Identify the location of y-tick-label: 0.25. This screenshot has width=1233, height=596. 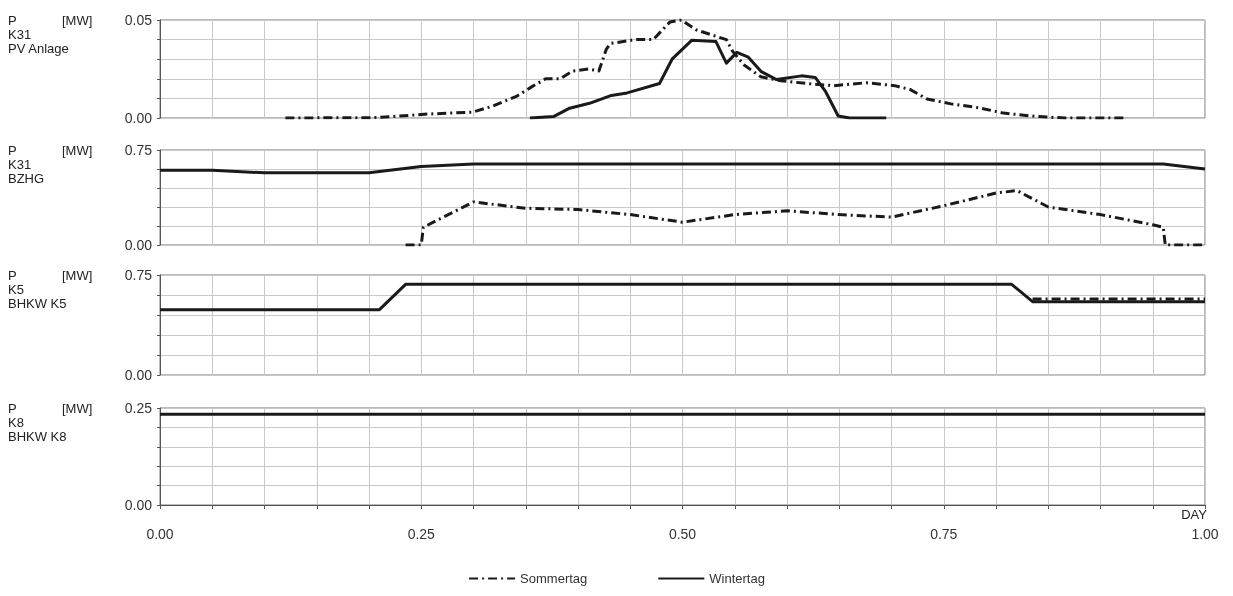
(138, 408).